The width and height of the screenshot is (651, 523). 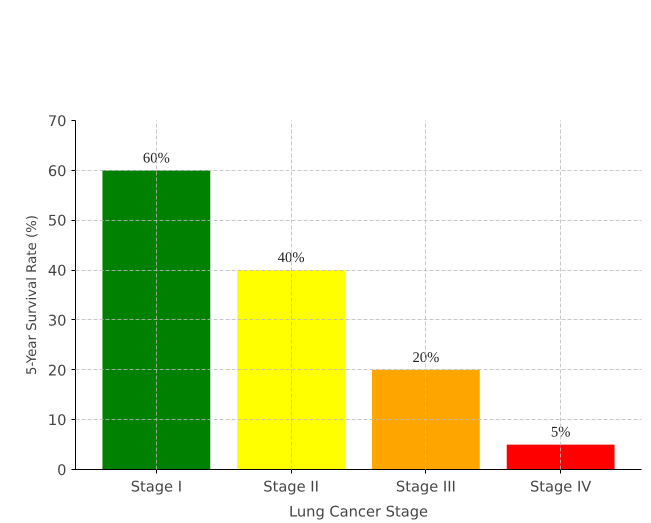 What do you see at coordinates (57, 121) in the screenshot?
I see `y-tick-label: 70` at bounding box center [57, 121].